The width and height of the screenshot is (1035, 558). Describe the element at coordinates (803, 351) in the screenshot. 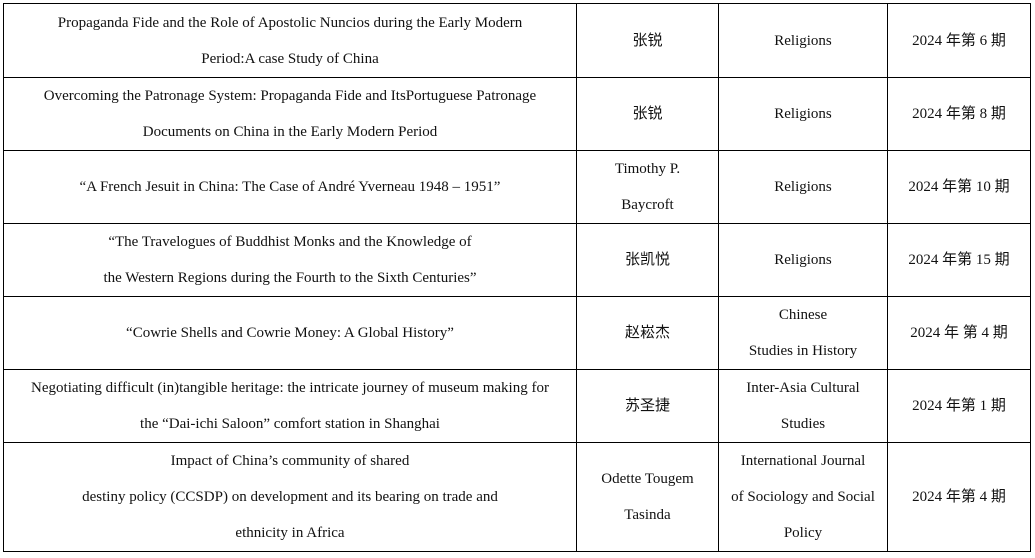

I see `cell-line: Studies in History` at that location.